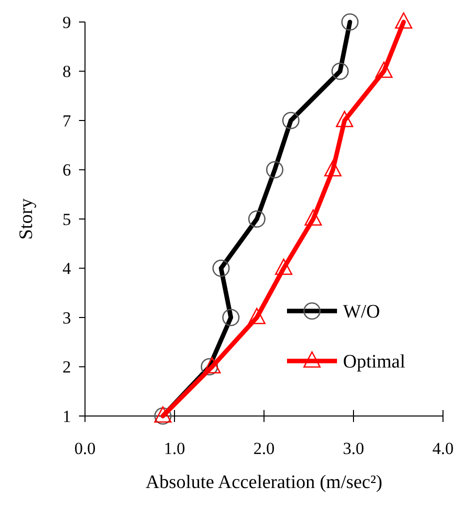 The height and width of the screenshot is (516, 465). Describe the element at coordinates (66, 367) in the screenshot. I see `y-tick-label: 2` at that location.